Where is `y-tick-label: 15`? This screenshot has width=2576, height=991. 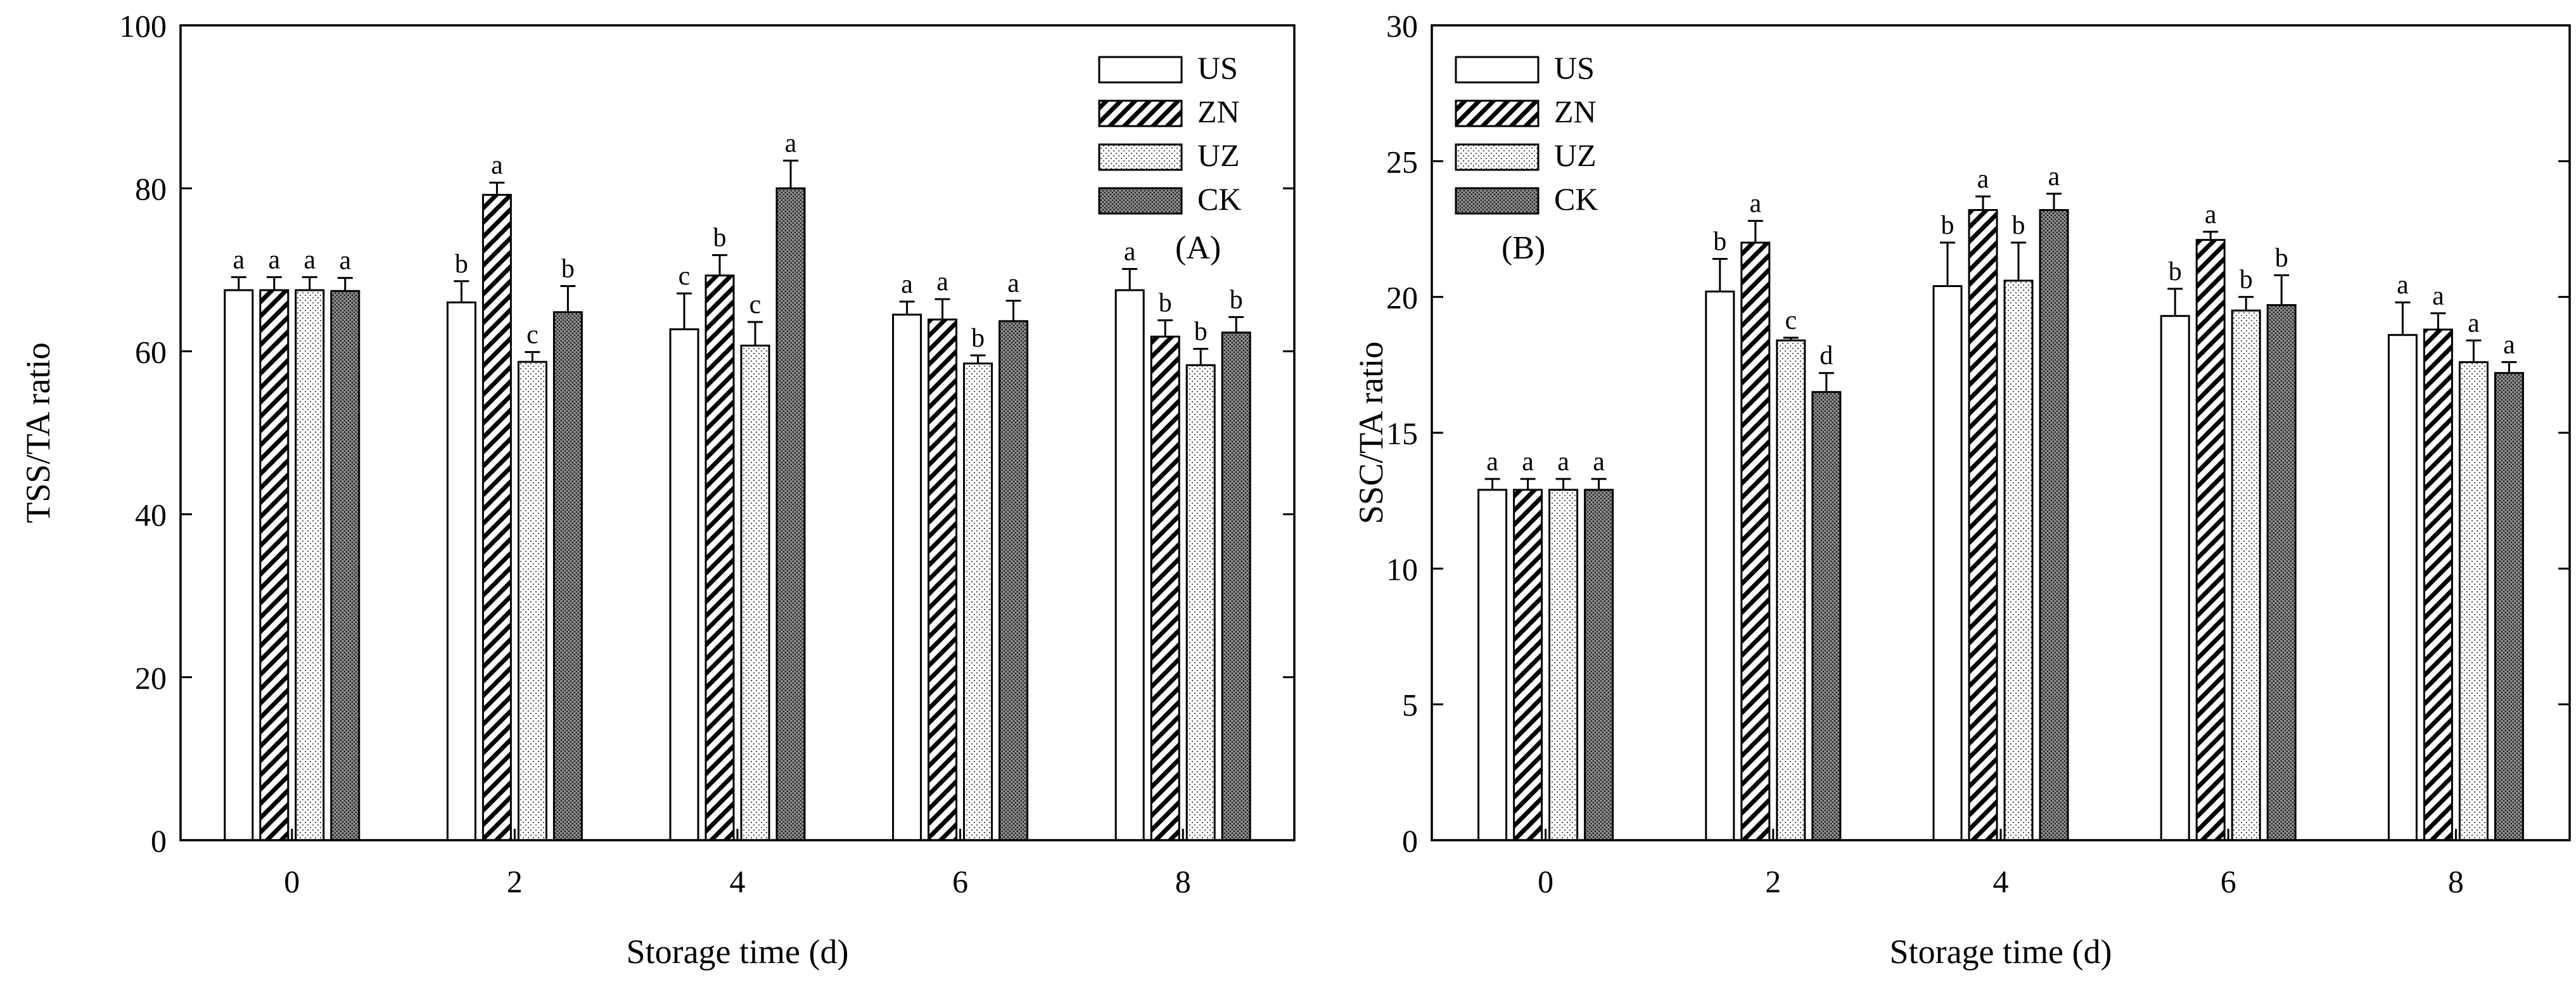
y-tick-label: 15 is located at coordinates (1402, 433).